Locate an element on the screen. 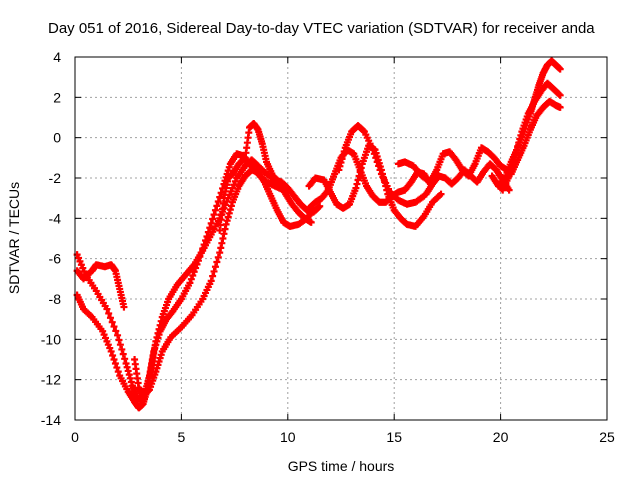 This screenshot has height=480, width=640. y-tick-label: -12 is located at coordinates (51, 380).